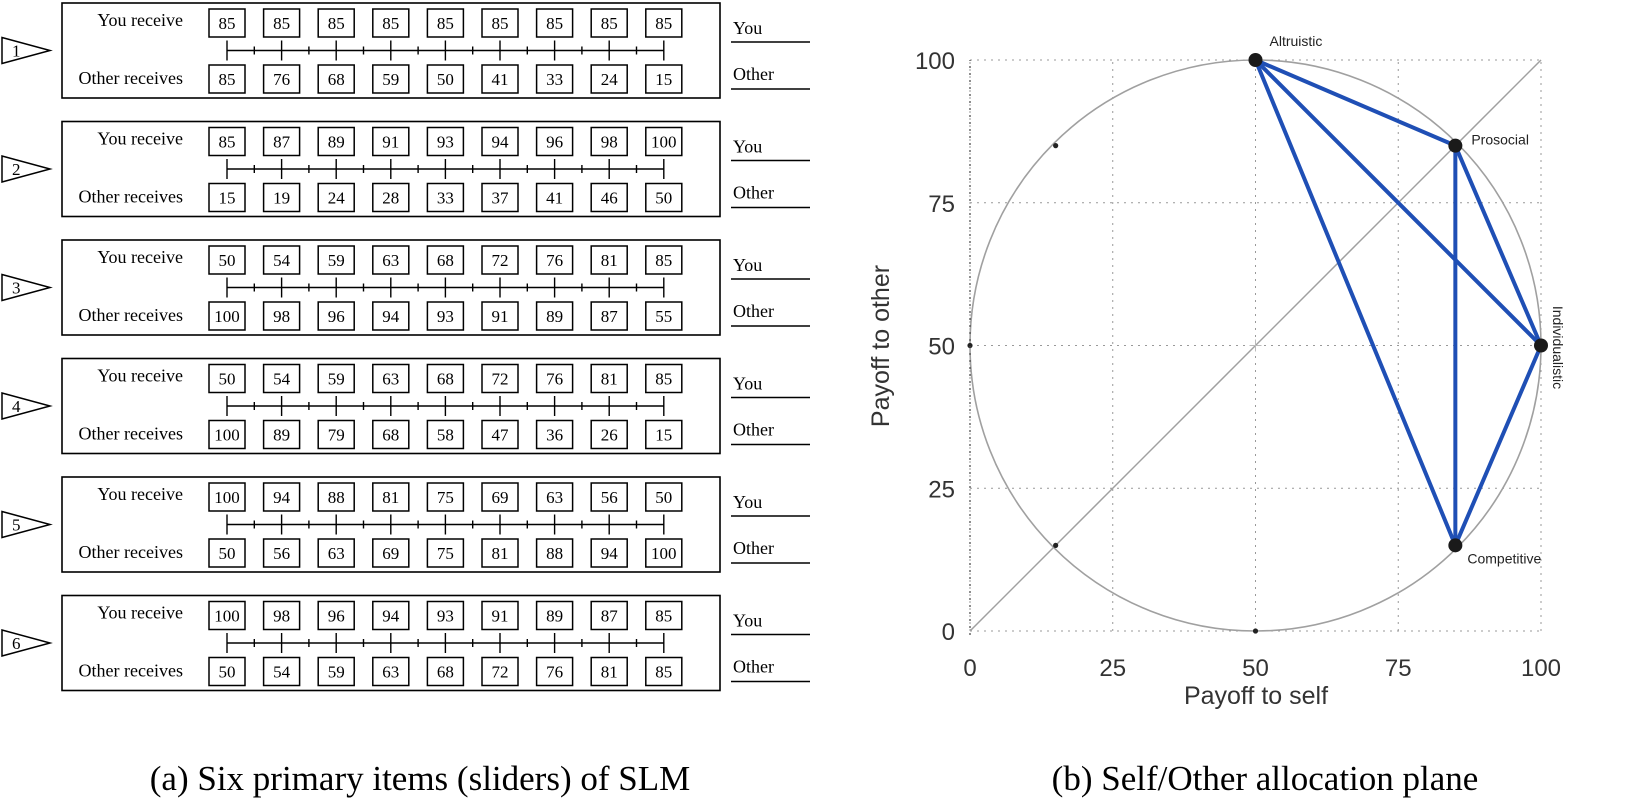  What do you see at coordinates (610, 316) in the screenshot?
I see `other-value: 87` at bounding box center [610, 316].